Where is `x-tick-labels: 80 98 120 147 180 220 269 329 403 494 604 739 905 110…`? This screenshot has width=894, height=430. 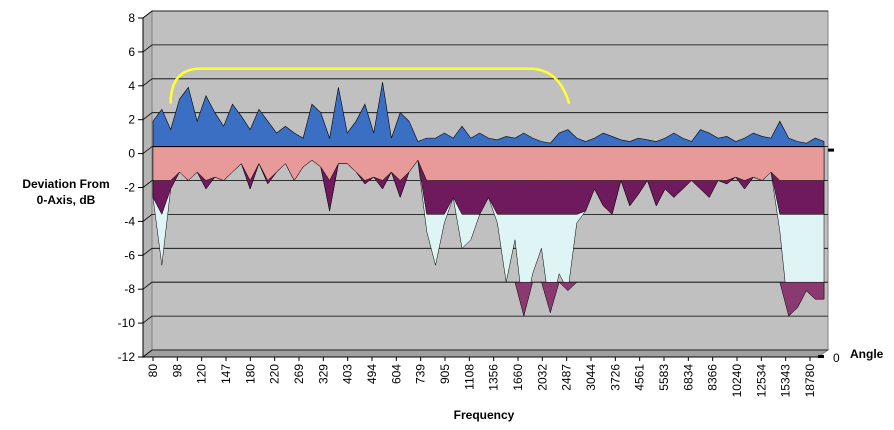
x-tick-labels: 80 98 120 147 180 220 269 329 403 494 604 739 905 110… is located at coordinates (481, 381).